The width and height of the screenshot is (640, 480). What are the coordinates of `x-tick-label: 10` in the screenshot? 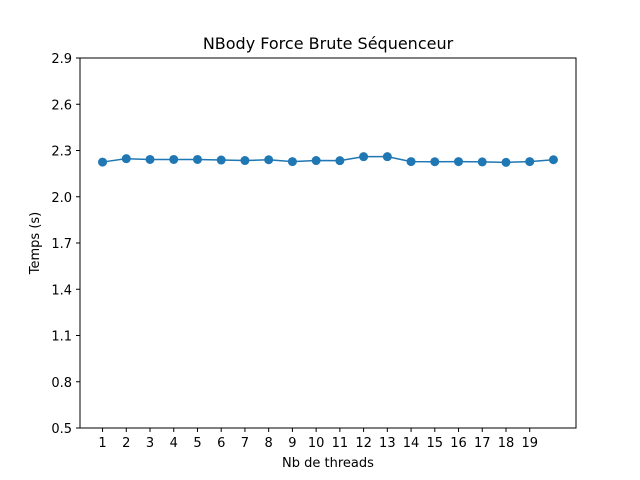 It's located at (316, 443).